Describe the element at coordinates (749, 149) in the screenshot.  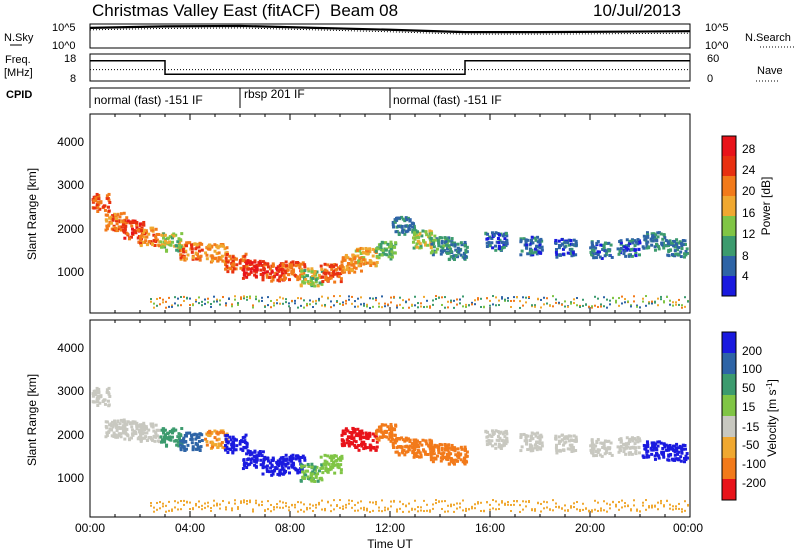
I see `power-cbar-tick-28: 28` at that location.